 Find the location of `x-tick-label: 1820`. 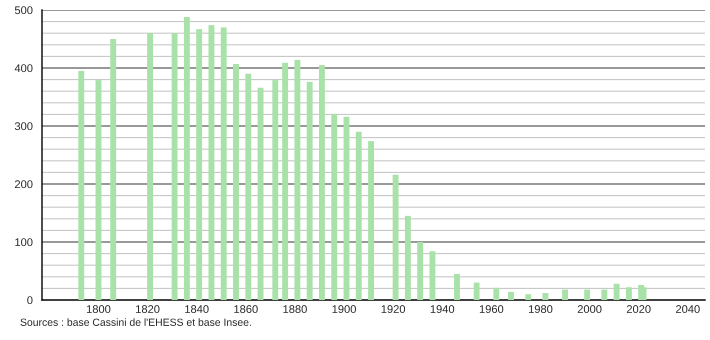

x-tick-label: 1820 is located at coordinates (148, 309).